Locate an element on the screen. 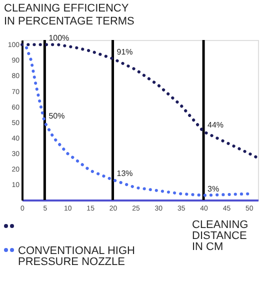 This screenshot has height=281, width=264. x-axis-title: CLEANING DISTANCE IN CM is located at coordinates (220, 236).